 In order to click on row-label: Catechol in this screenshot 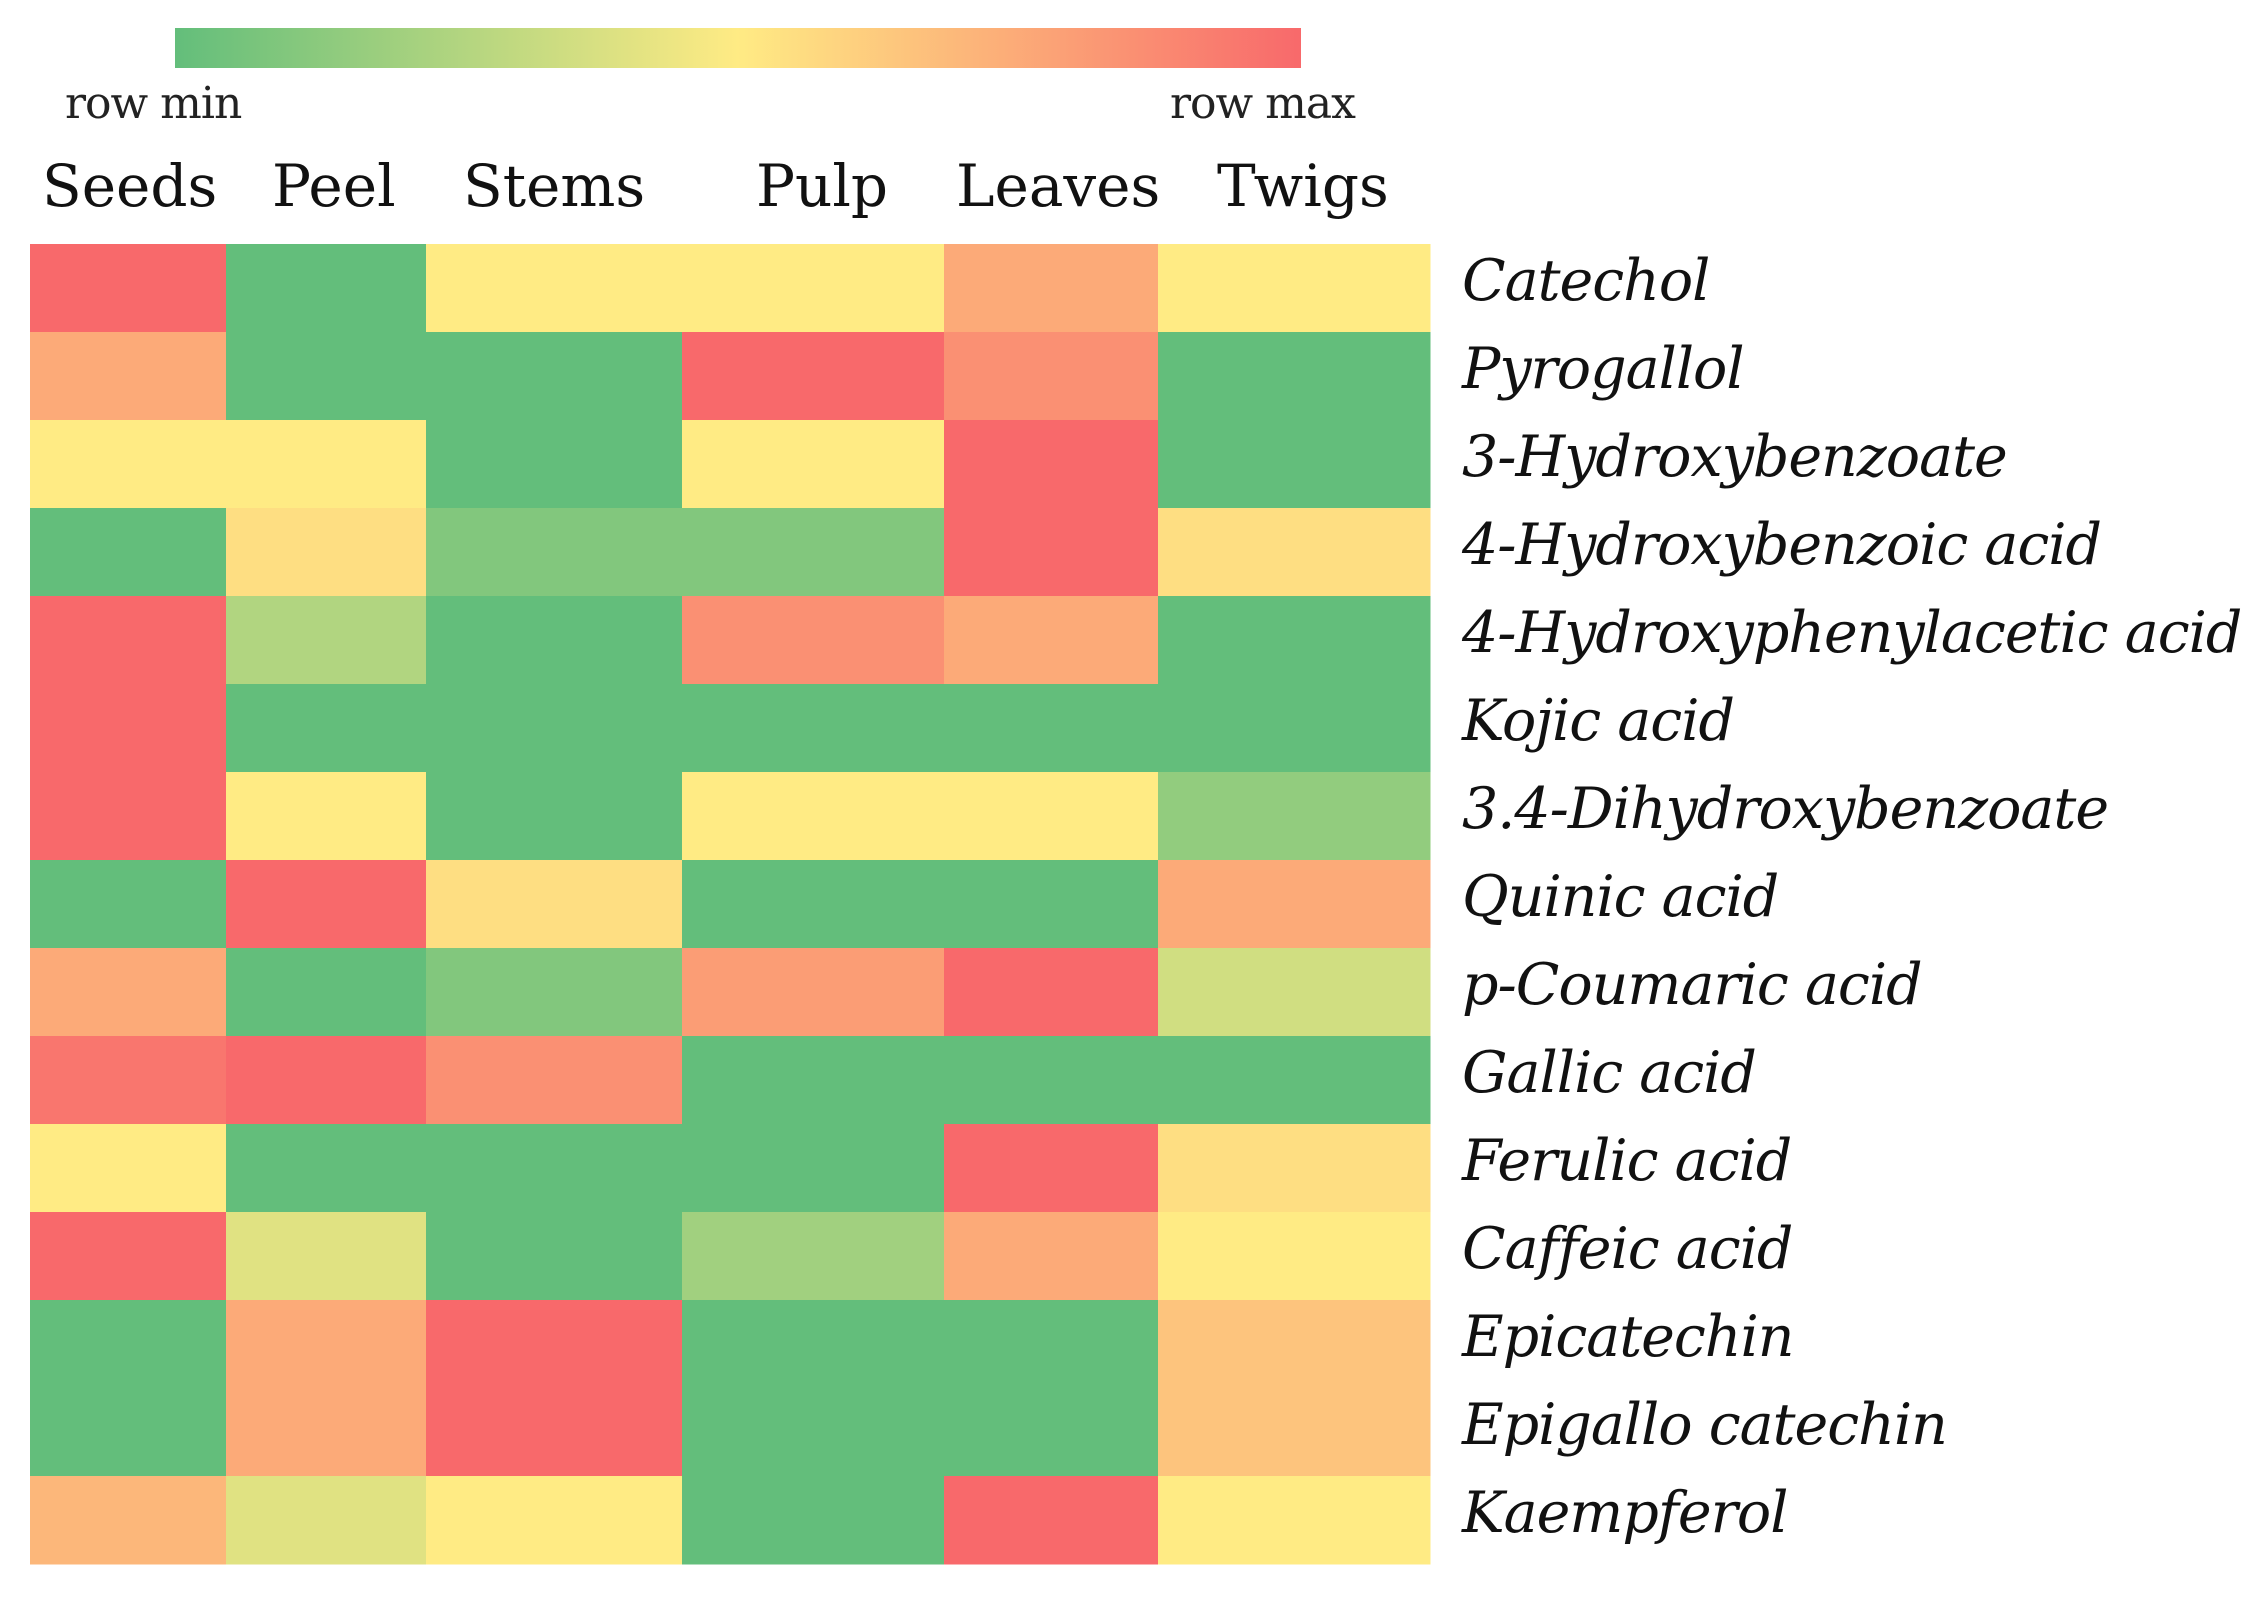, I will do `click(1586, 281)`.